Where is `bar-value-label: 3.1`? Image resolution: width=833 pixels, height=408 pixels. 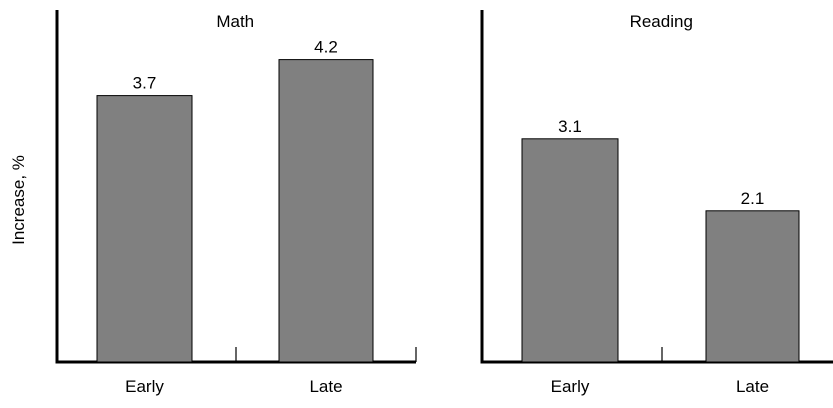 bar-value-label: 3.1 is located at coordinates (570, 126).